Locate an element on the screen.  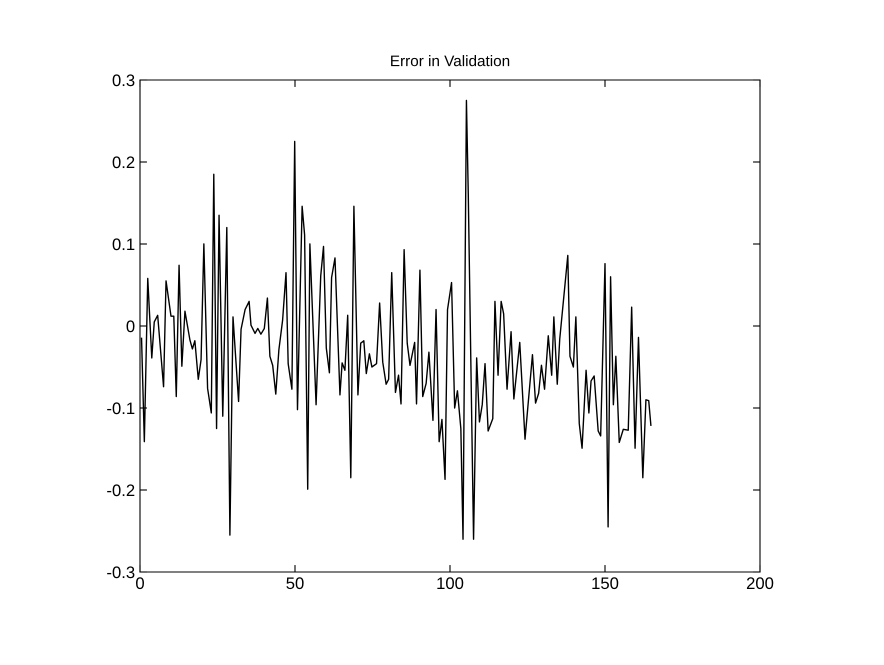
x-tick-label: 100 is located at coordinates (450, 583).